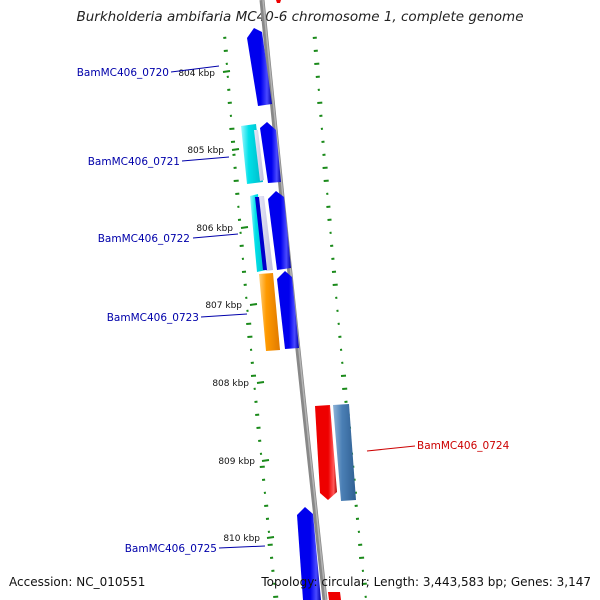 This screenshot has height=600, width=600. Describe the element at coordinates (123, 73) in the screenshot. I see `gene-label-0720: BamMC406_0720` at that location.